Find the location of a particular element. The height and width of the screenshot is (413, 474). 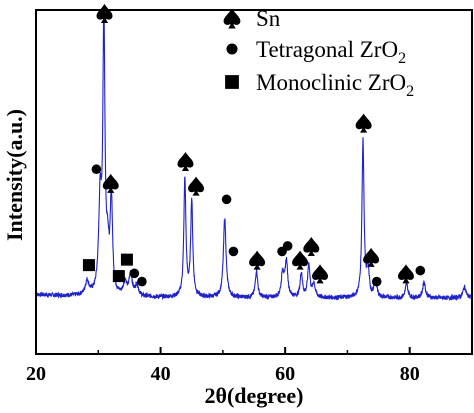

x-axis-ticks: 20 40 60 80 is located at coordinates (223, 366).